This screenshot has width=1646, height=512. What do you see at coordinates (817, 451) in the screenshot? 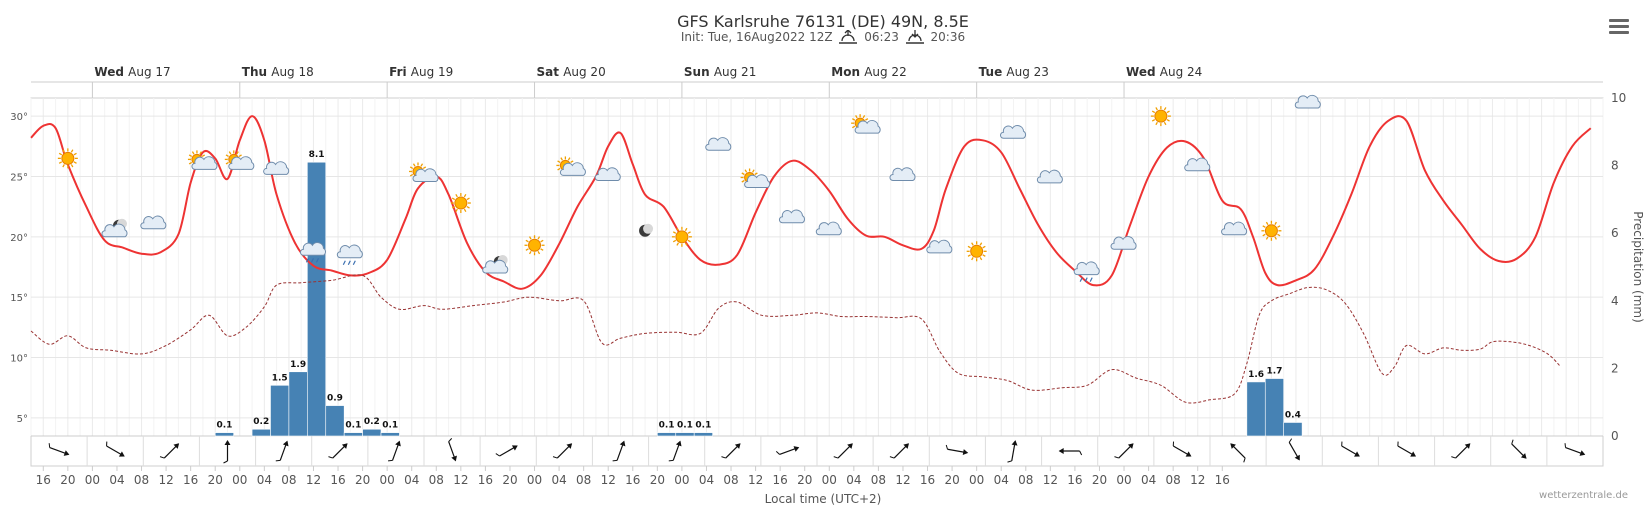
I see `wind-row` at bounding box center [817, 451].